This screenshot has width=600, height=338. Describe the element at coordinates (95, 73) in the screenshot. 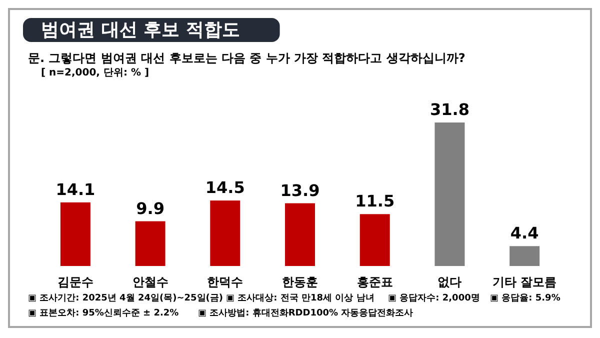

I see `text: [ n=2,000, 단위: % ]` at that location.